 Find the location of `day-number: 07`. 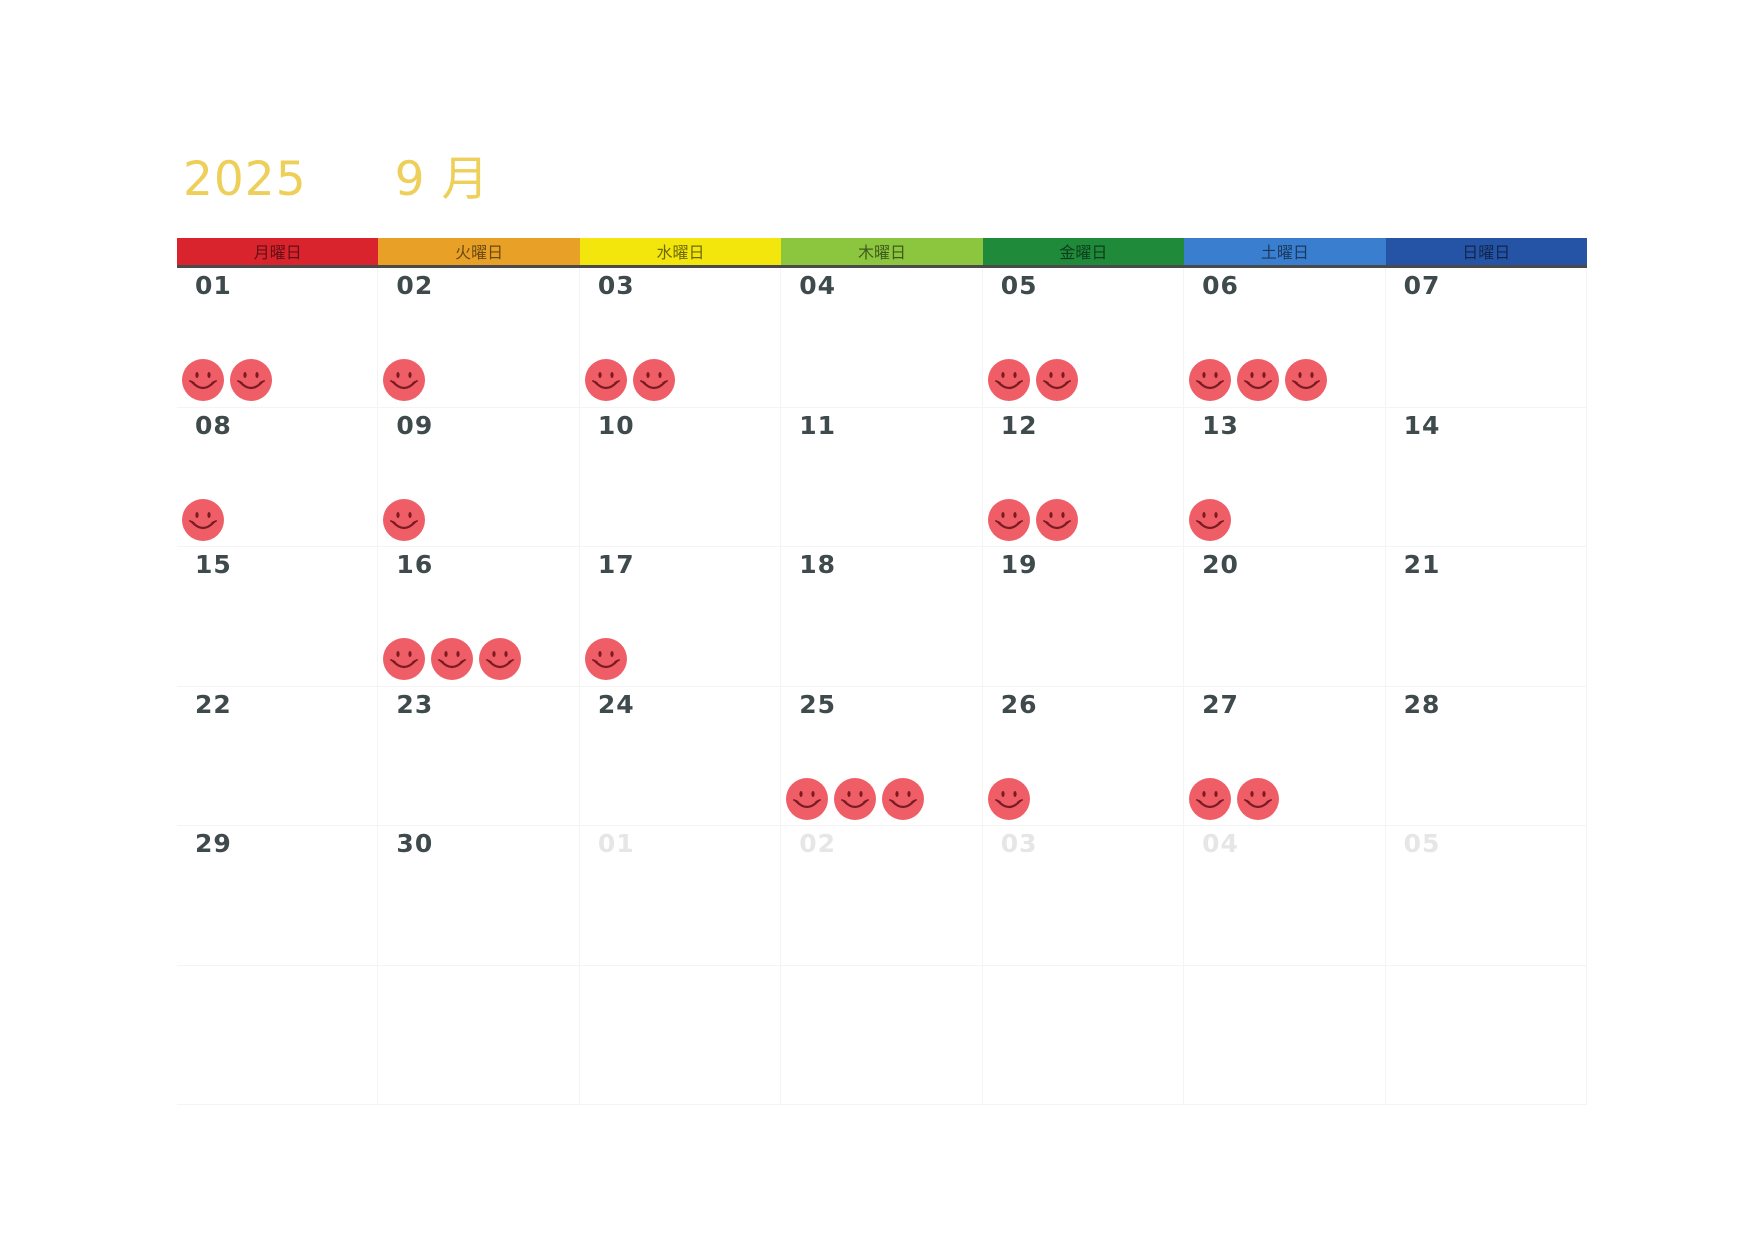

day-number: 07 is located at coordinates (1422, 285).